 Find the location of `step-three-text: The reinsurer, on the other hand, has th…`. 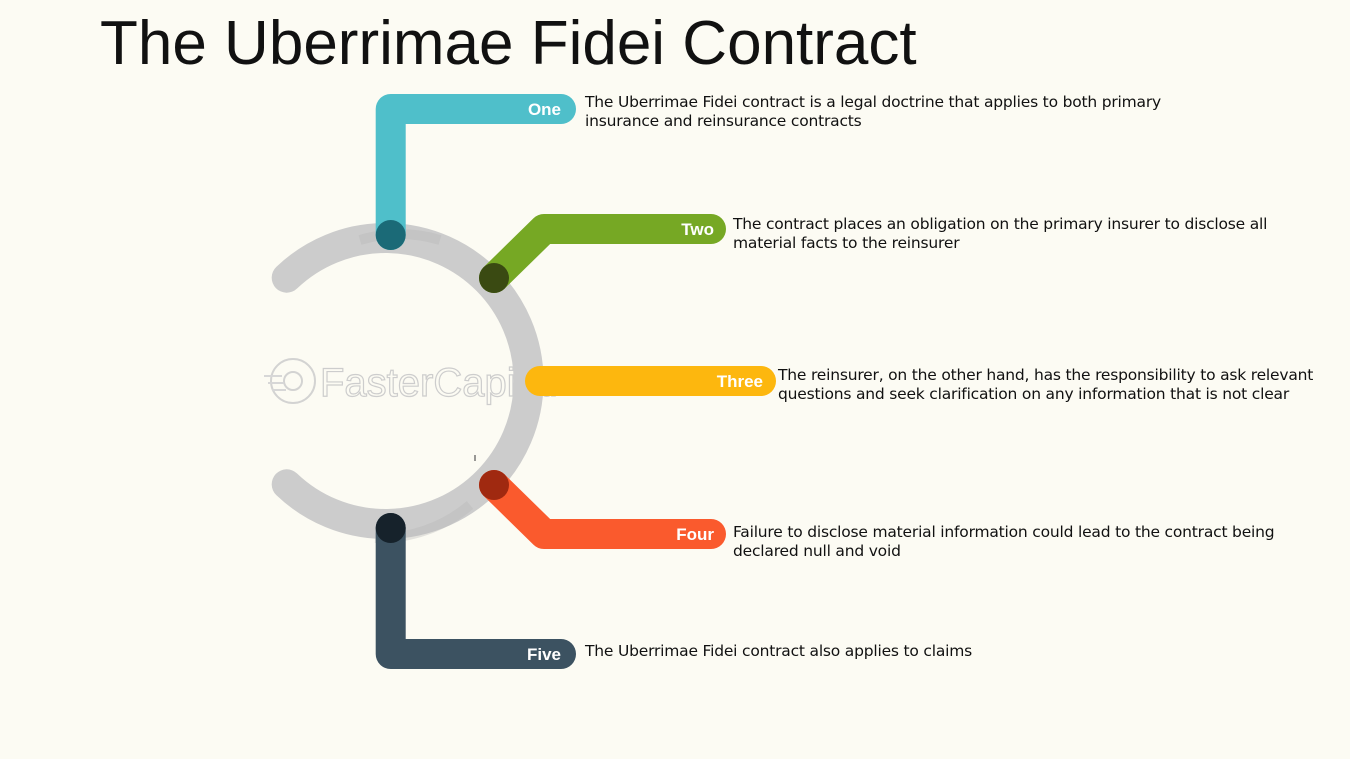

step-three-text: The reinsurer, on the other hand, has th… is located at coordinates (1046, 384).